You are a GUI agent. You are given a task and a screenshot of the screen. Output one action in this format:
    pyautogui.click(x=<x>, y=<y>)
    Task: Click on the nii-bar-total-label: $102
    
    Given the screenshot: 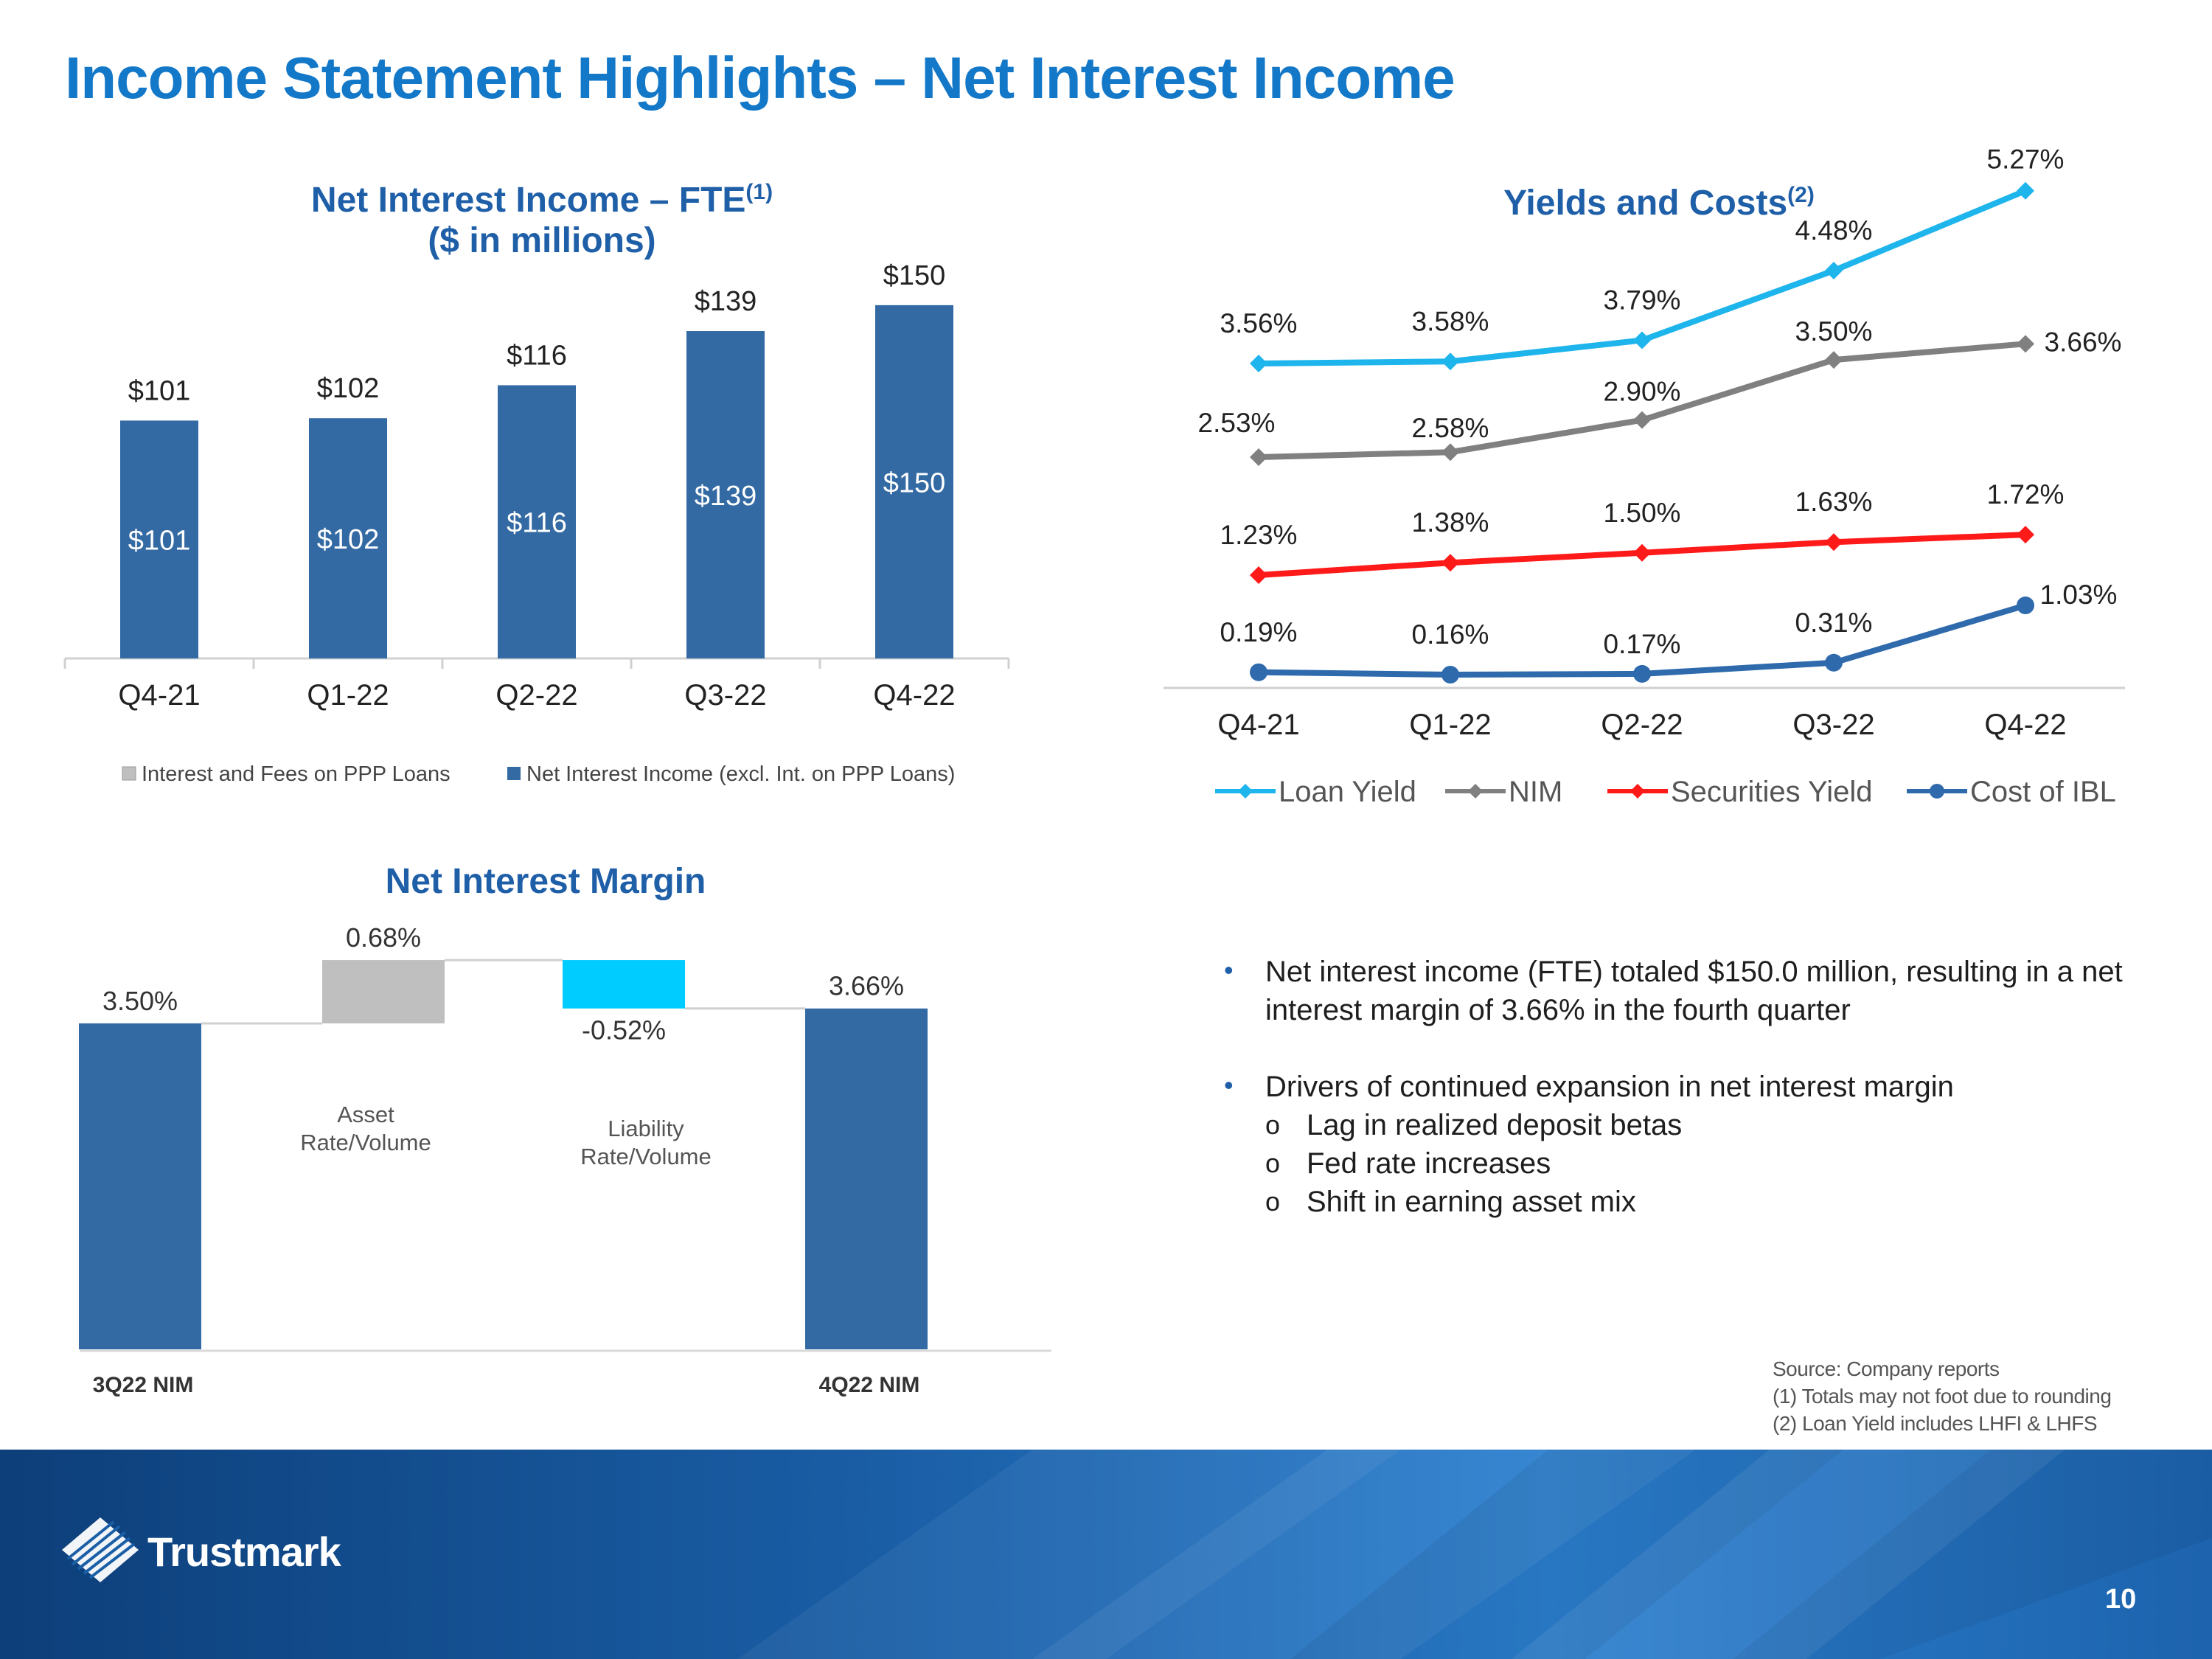 What is the action you would take?
    pyautogui.click(x=348, y=388)
    